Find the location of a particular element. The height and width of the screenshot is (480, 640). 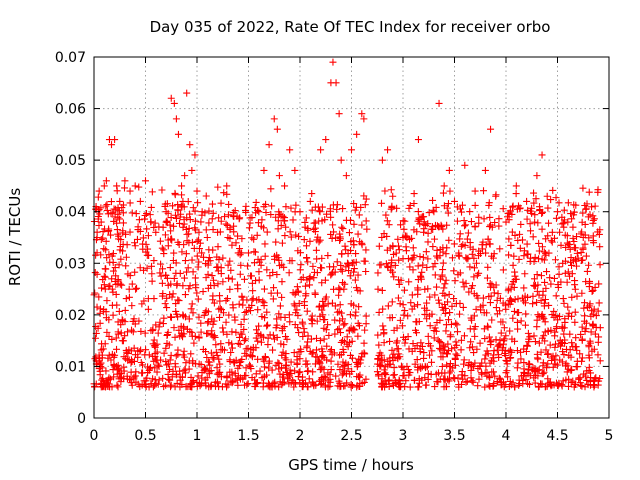

x-tick-label: 0 is located at coordinates (94, 436).